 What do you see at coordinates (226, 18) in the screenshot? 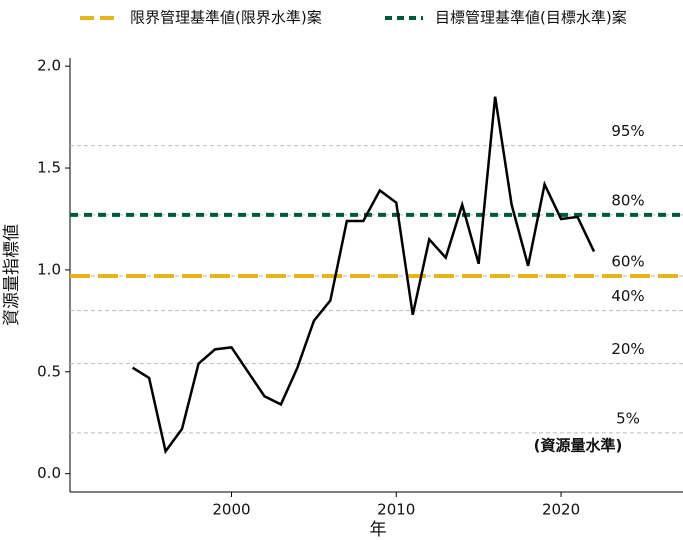
I see `legend-label: 限界管理基準値(限界水準)案` at bounding box center [226, 18].